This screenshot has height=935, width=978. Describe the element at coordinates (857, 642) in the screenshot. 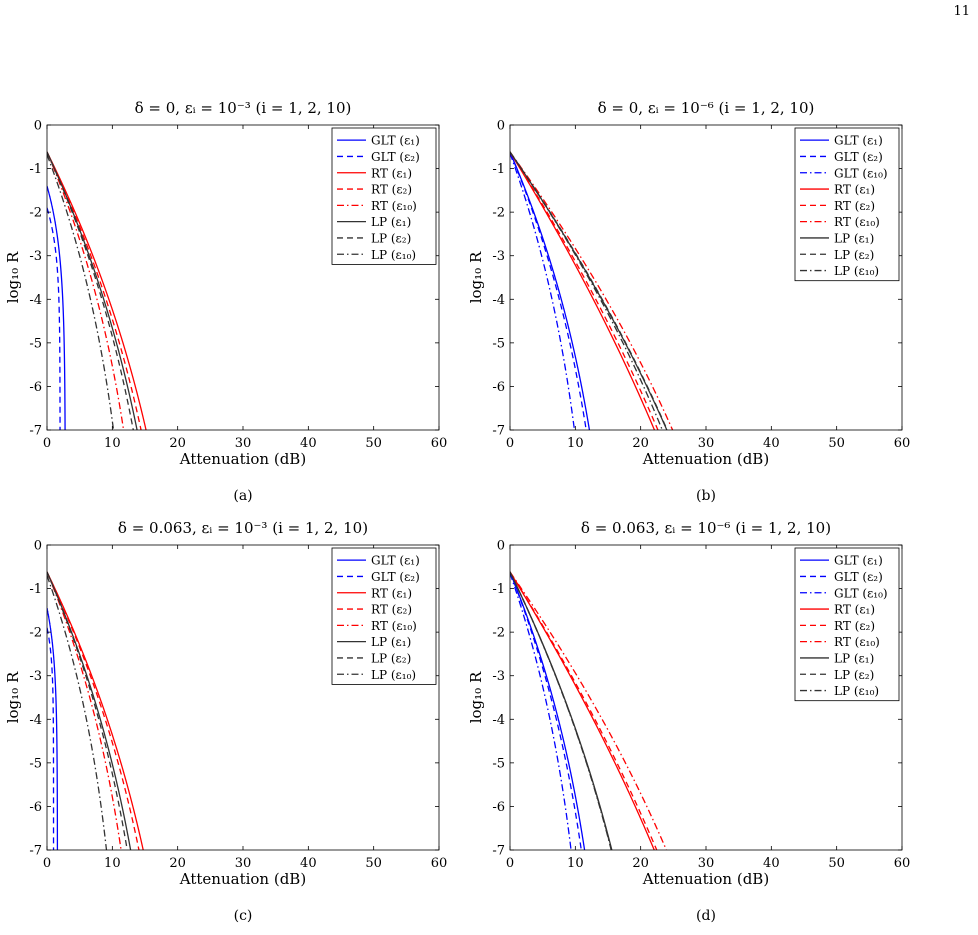

I see `legend-entry: RT (ε₁₀)` at that location.